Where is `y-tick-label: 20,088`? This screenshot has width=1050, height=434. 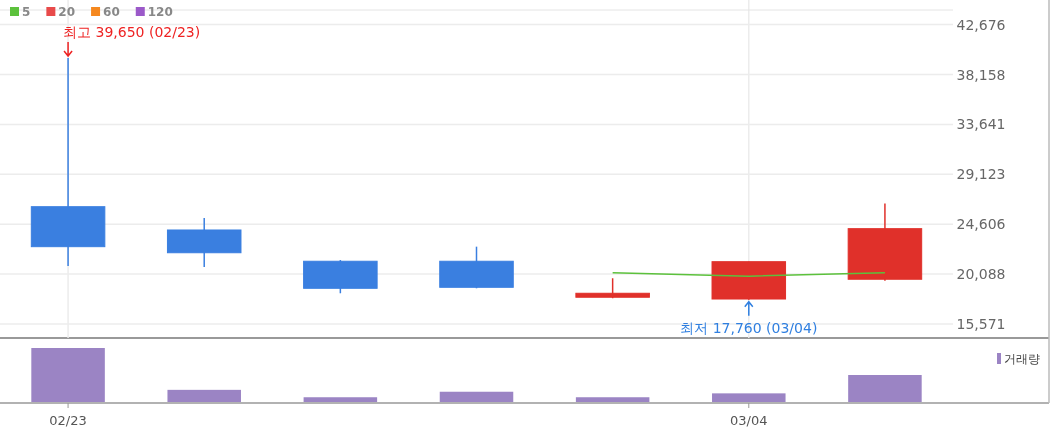 y-tick-label: 20,088 is located at coordinates (981, 274).